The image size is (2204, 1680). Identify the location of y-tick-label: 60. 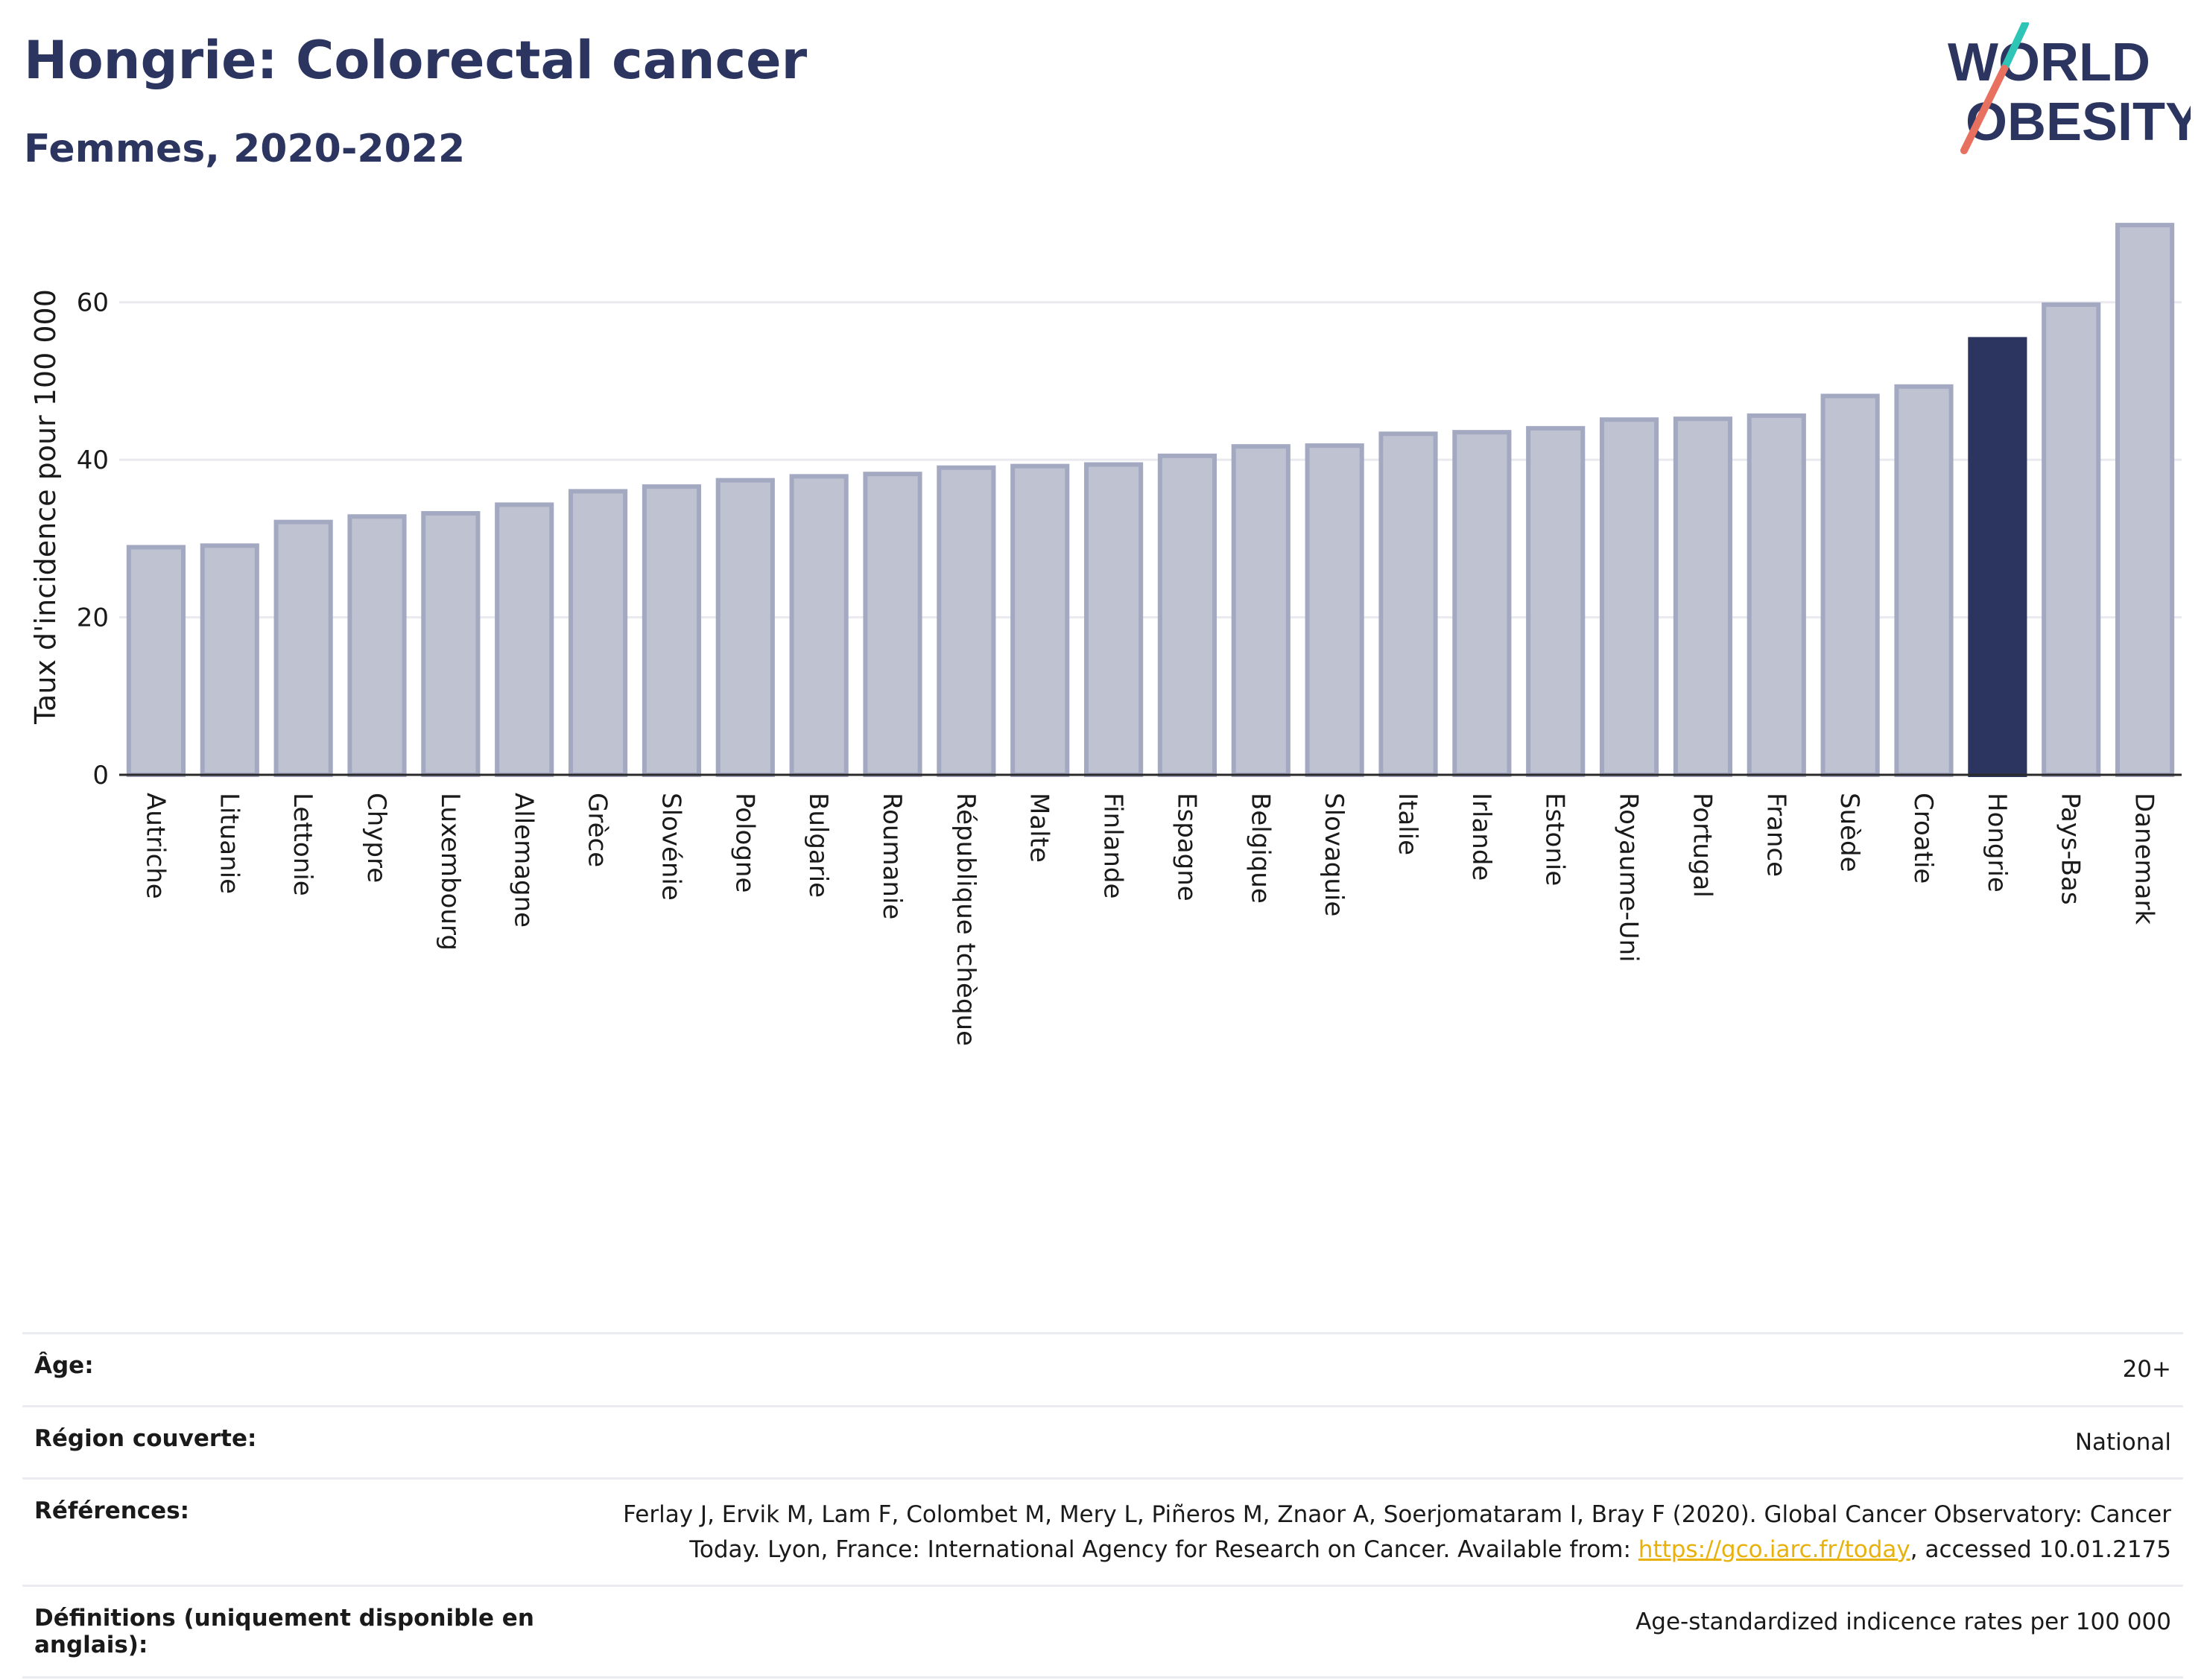
(93, 303).